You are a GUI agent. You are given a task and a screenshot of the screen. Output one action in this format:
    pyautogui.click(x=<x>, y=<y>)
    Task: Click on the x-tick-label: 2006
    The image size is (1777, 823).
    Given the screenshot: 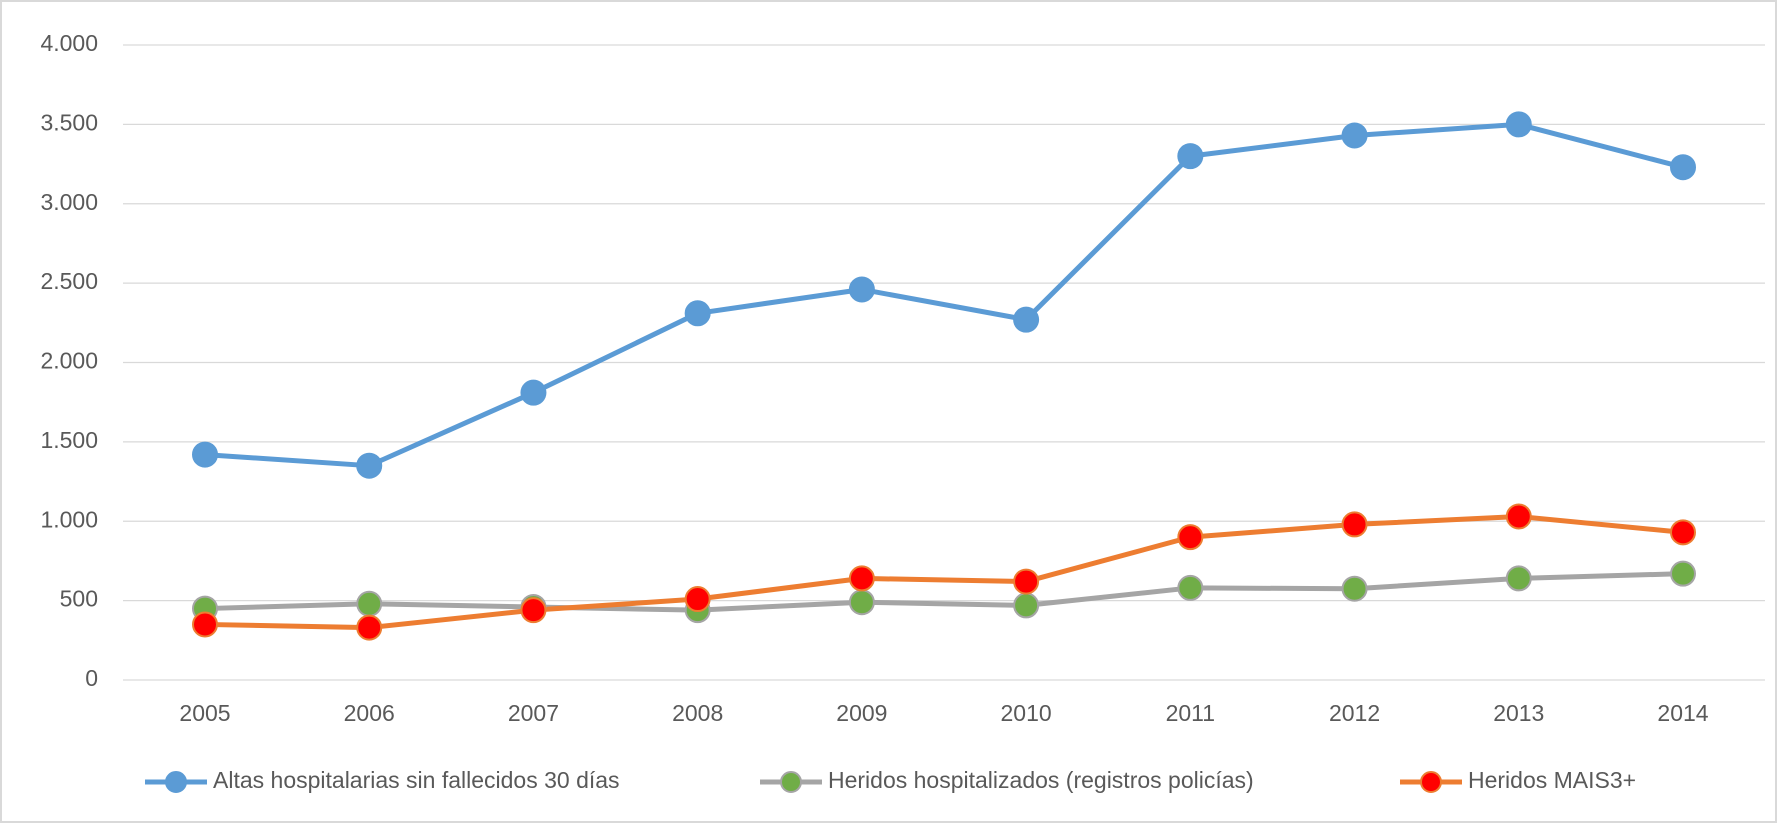 What is the action you would take?
    pyautogui.click(x=369, y=713)
    